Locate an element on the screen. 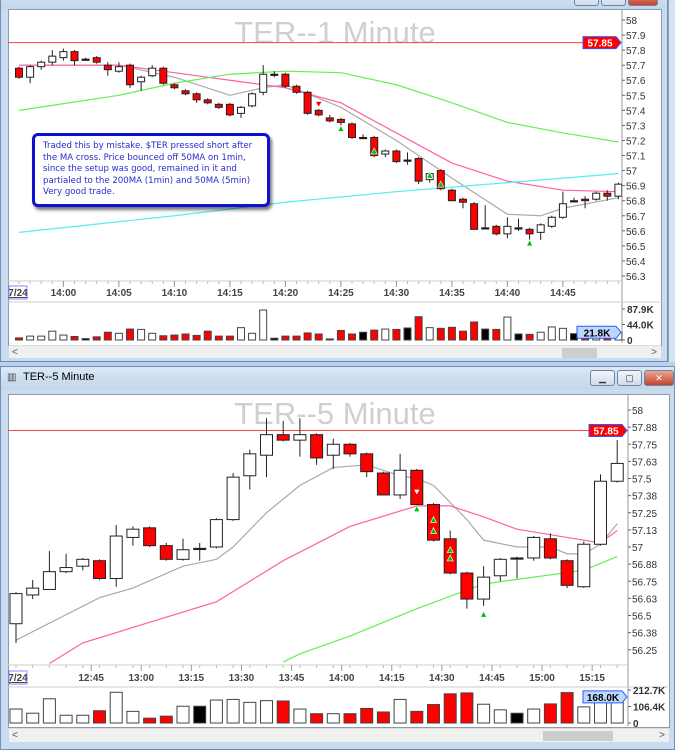 The height and width of the screenshot is (750, 675). price-tick-label: 57.88 is located at coordinates (644, 428).